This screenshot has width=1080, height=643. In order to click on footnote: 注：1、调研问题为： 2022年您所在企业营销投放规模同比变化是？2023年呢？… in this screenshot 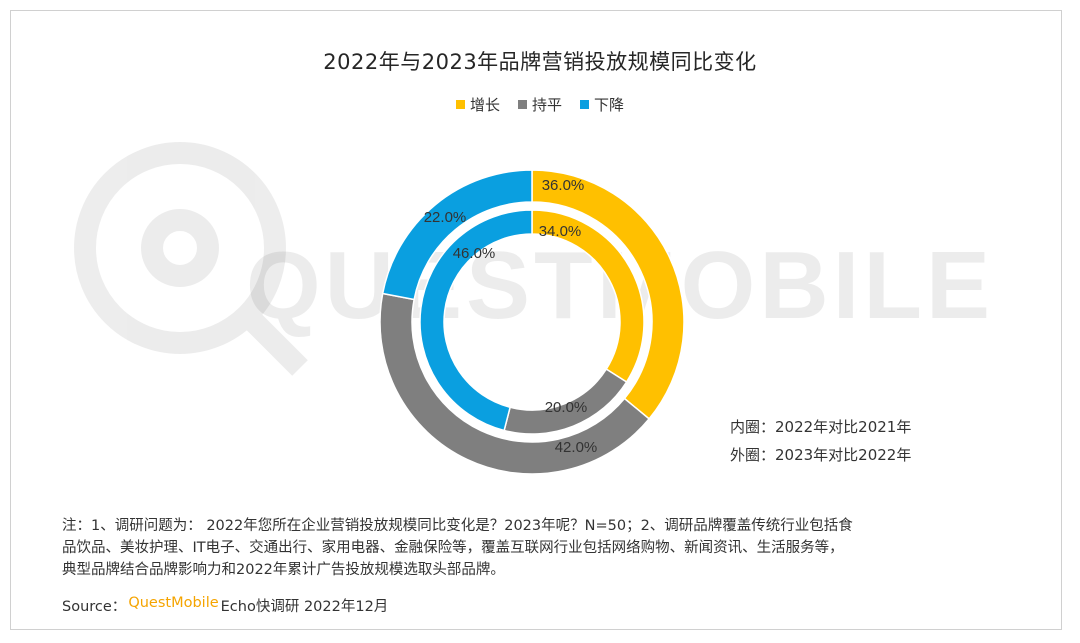, I will do `click(547, 548)`.